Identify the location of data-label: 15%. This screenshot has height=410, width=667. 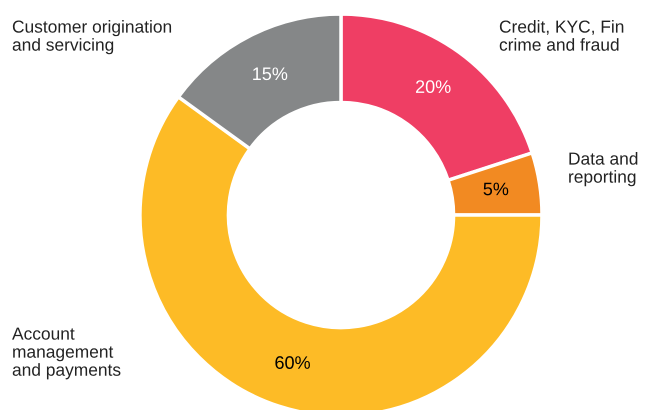
(270, 73).